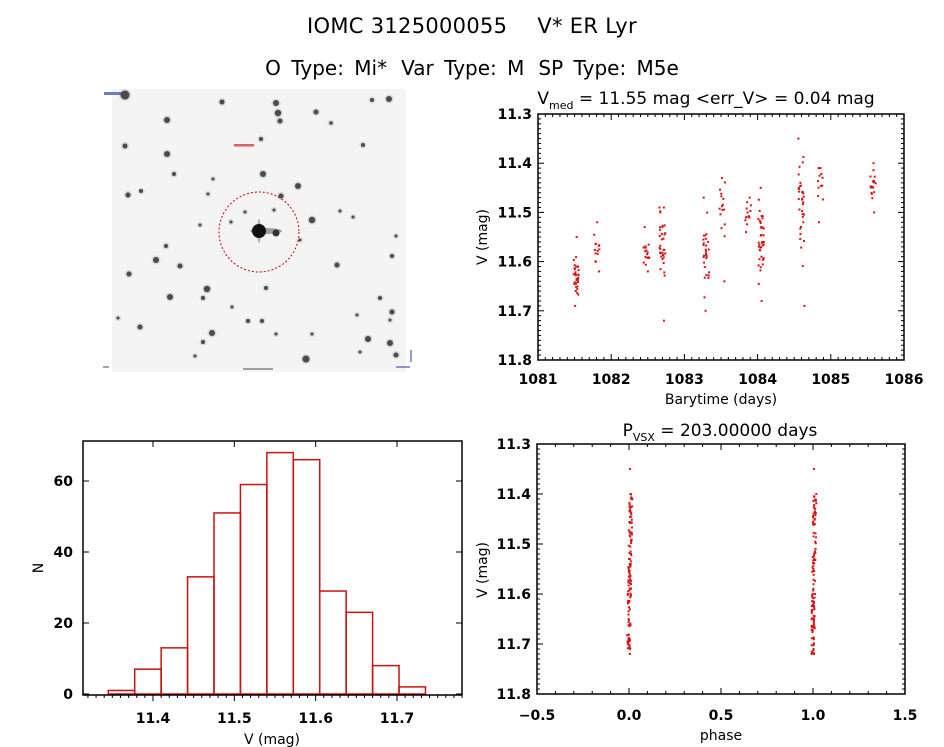 This screenshot has height=747, width=944. Describe the element at coordinates (513, 695) in the screenshot. I see `phased-curve-ytick-label: 11.8` at that location.